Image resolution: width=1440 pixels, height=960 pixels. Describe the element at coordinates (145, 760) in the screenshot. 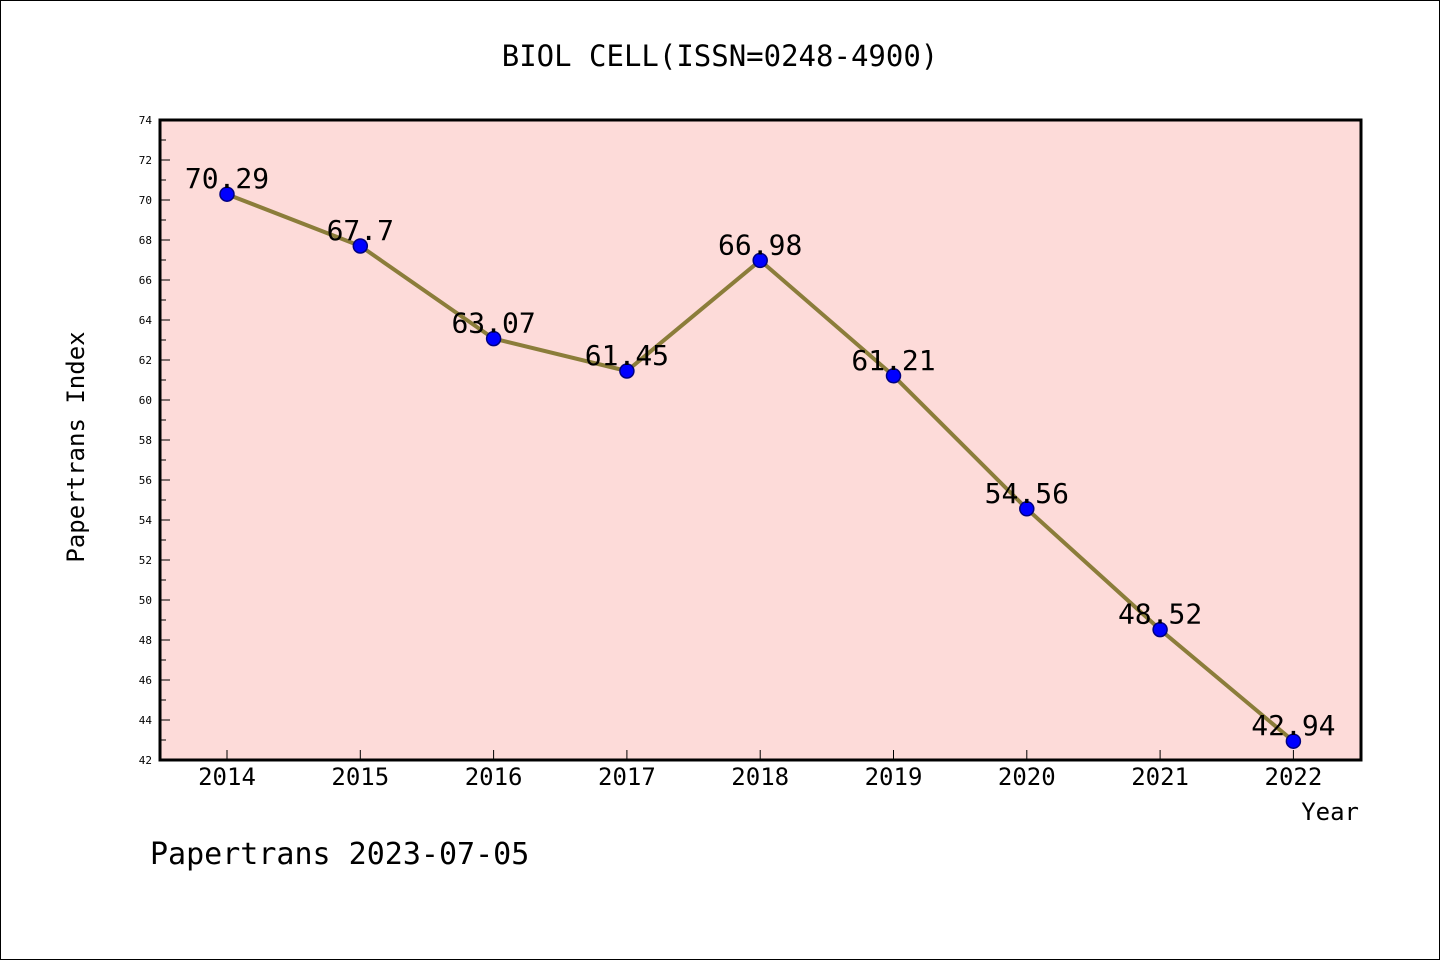

I see `y-tick-label: 42` at that location.